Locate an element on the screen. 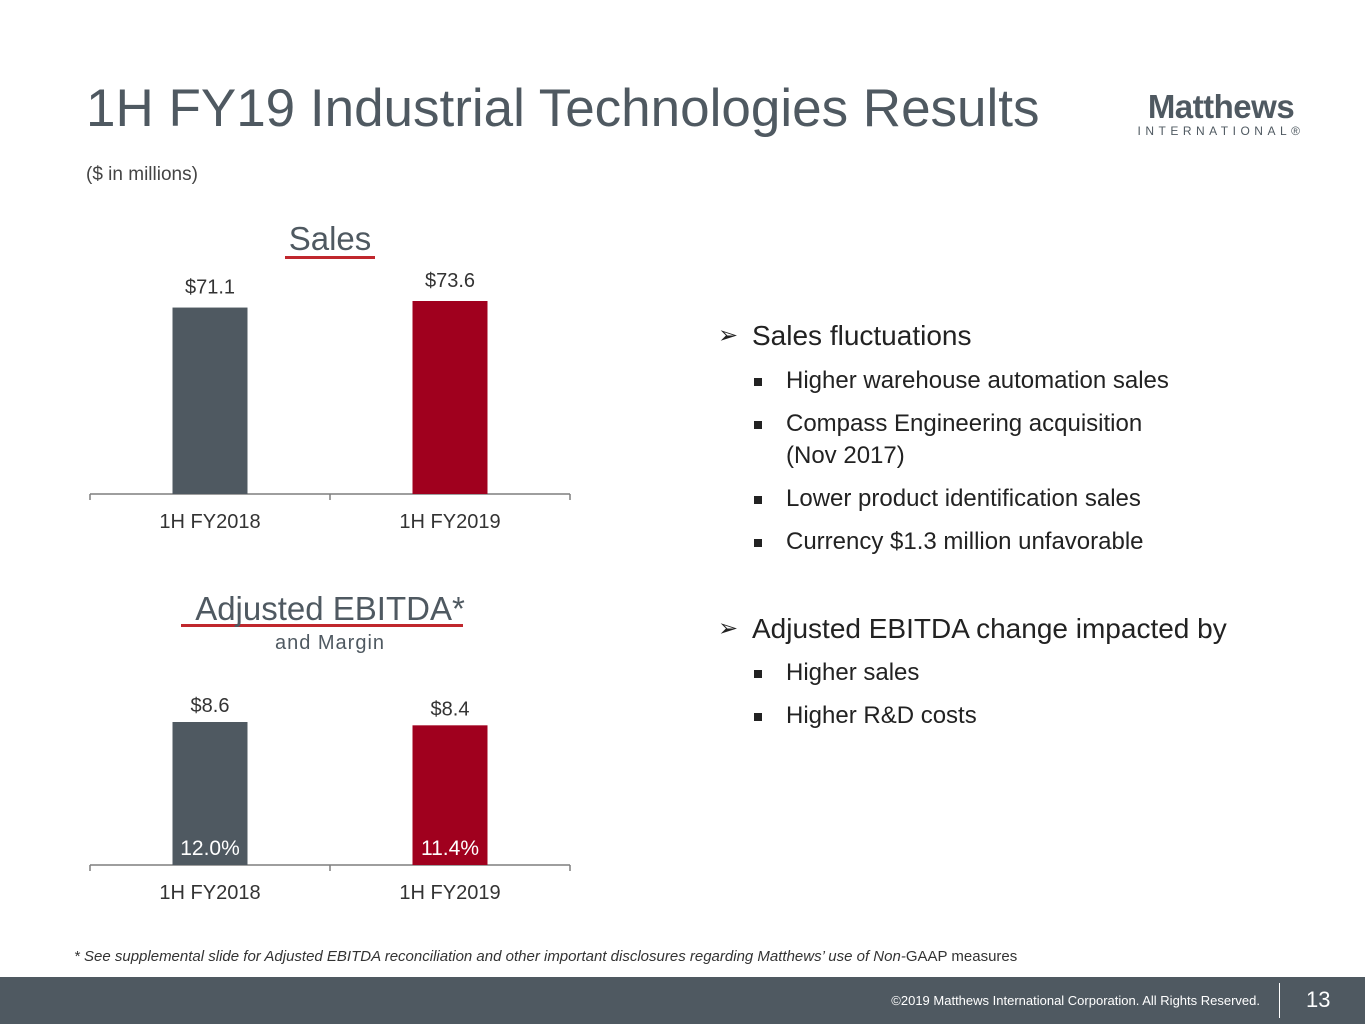 Image resolution: width=1365 pixels, height=1024 pixels. logo-wordmark: Matthews is located at coordinates (1221, 106).